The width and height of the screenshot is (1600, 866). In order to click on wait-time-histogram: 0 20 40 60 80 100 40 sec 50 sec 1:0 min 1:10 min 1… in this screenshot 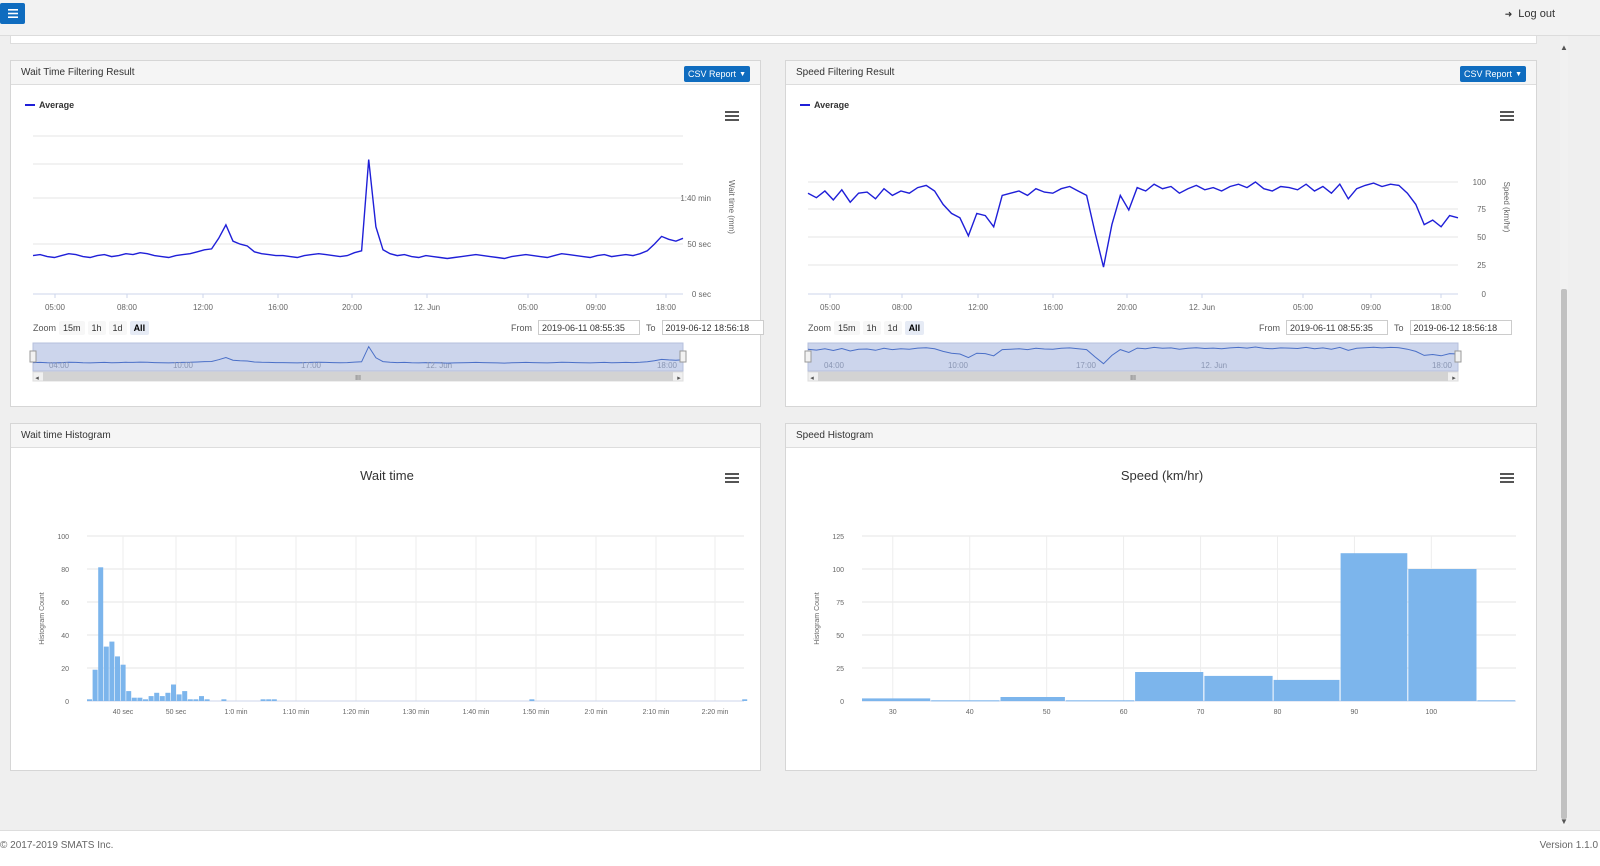, I will do `click(393, 625)`.